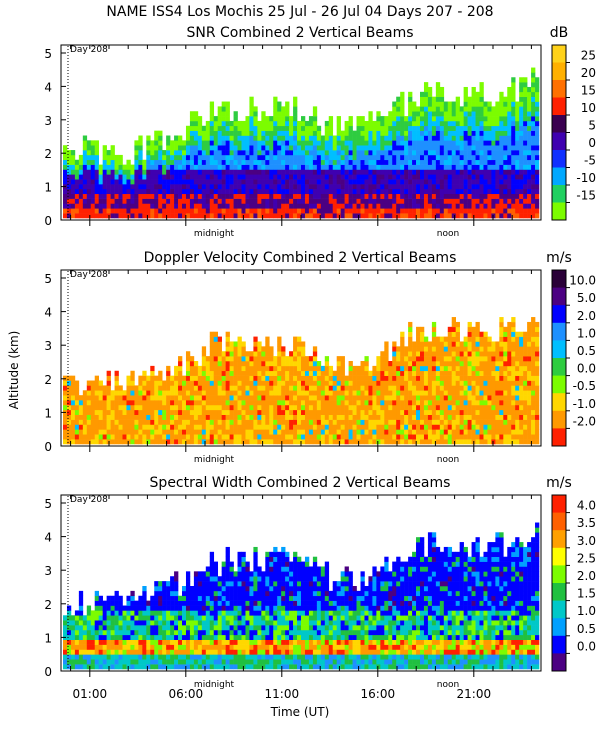 This screenshot has width=600, height=750. Describe the element at coordinates (48, 221) in the screenshot. I see `y-tick-label: 0` at that location.